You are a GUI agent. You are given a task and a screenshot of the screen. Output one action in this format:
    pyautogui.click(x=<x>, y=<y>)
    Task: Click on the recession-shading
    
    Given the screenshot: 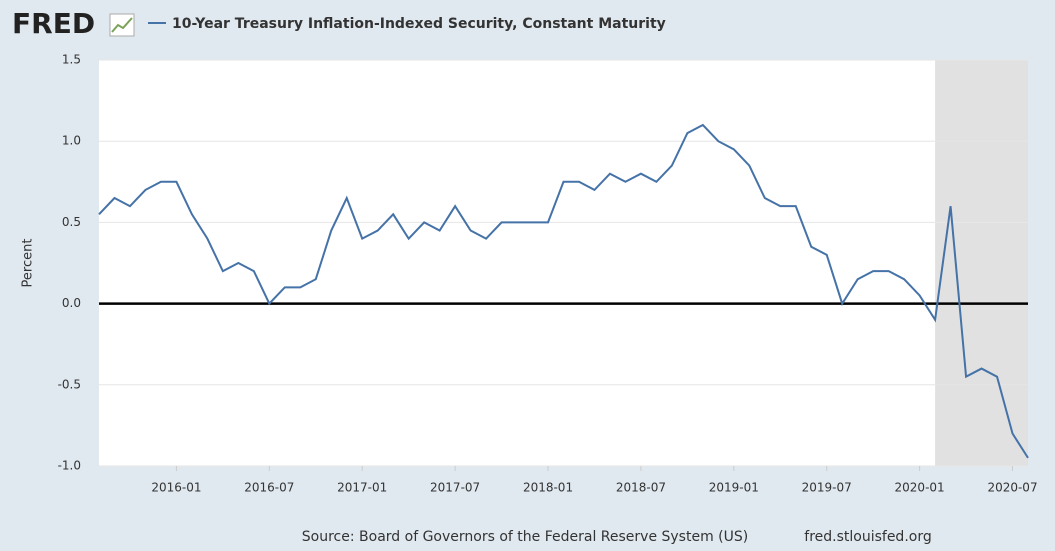 What is the action you would take?
    pyautogui.click(x=981, y=263)
    